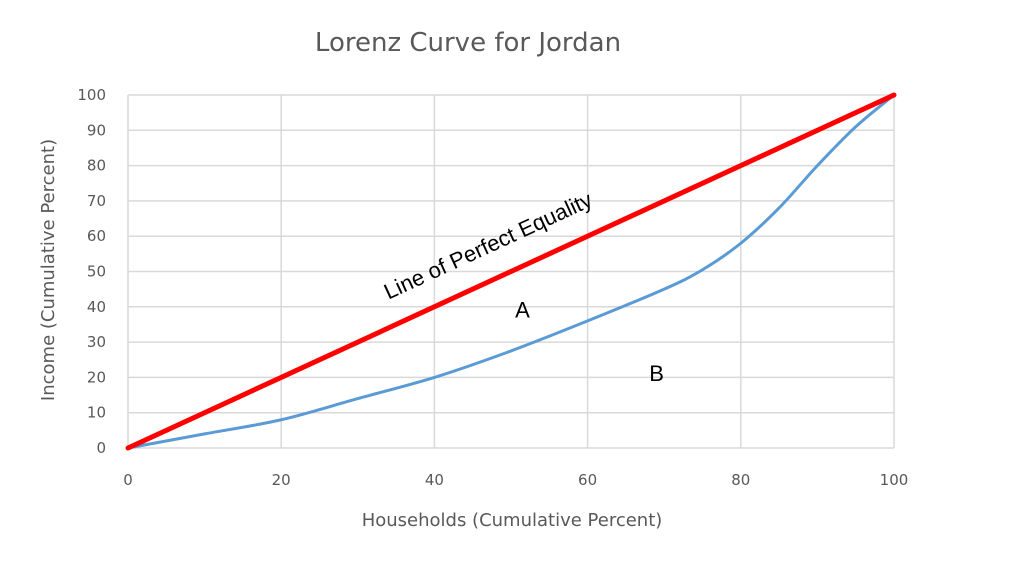 The height and width of the screenshot is (579, 1017). What do you see at coordinates (96, 130) in the screenshot?
I see `y-tick-label: 90` at bounding box center [96, 130].